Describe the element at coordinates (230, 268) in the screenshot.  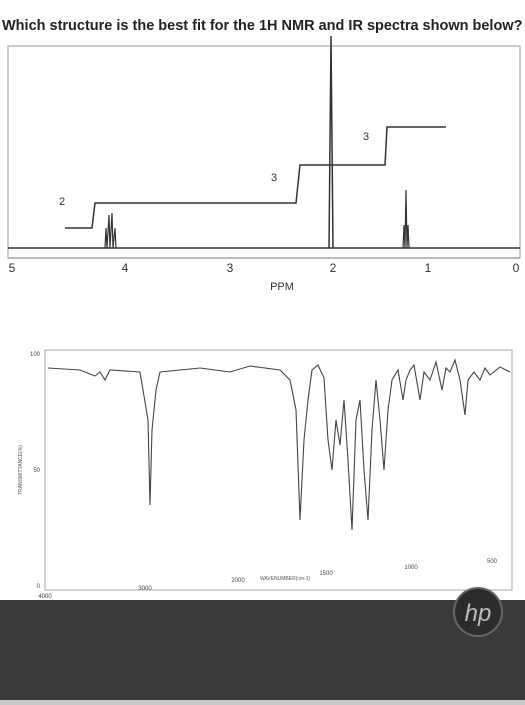
I see `nmr-tick-label: 3` at that location.